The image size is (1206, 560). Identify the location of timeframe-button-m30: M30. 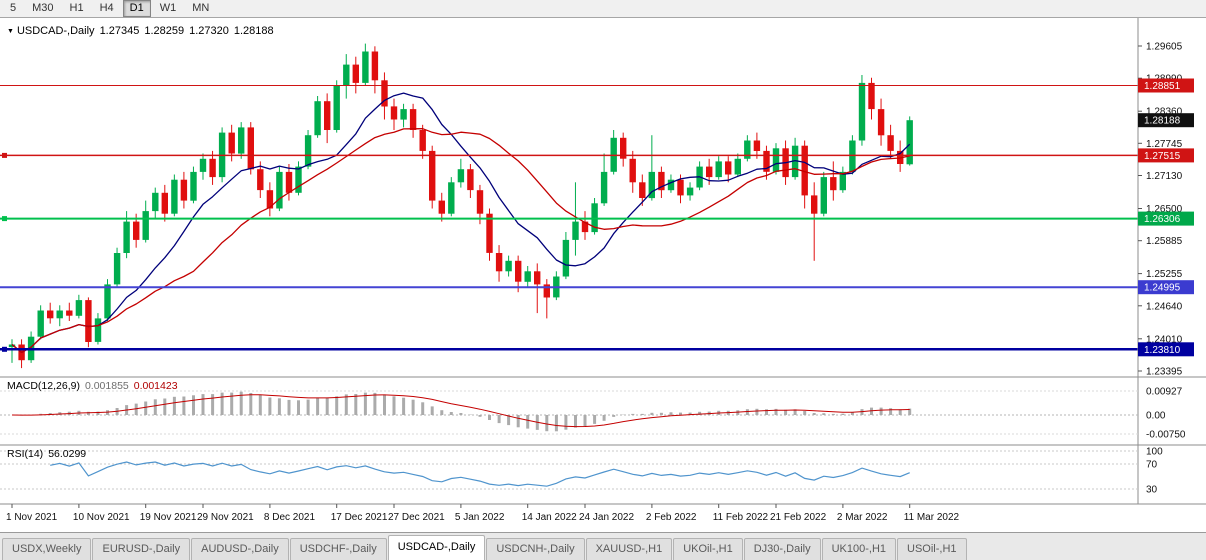
(43, 8).